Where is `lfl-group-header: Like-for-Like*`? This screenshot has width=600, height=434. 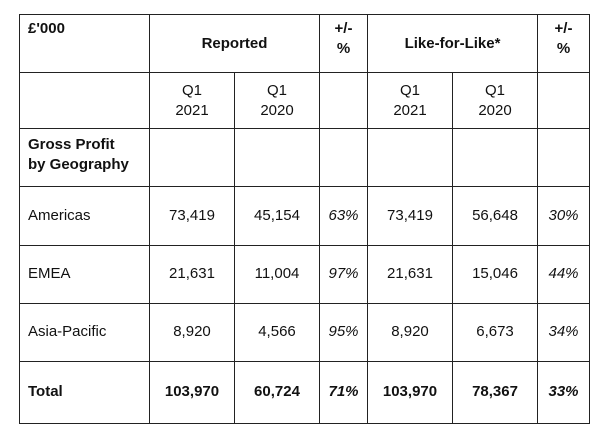 lfl-group-header: Like-for-Like* is located at coordinates (452, 43).